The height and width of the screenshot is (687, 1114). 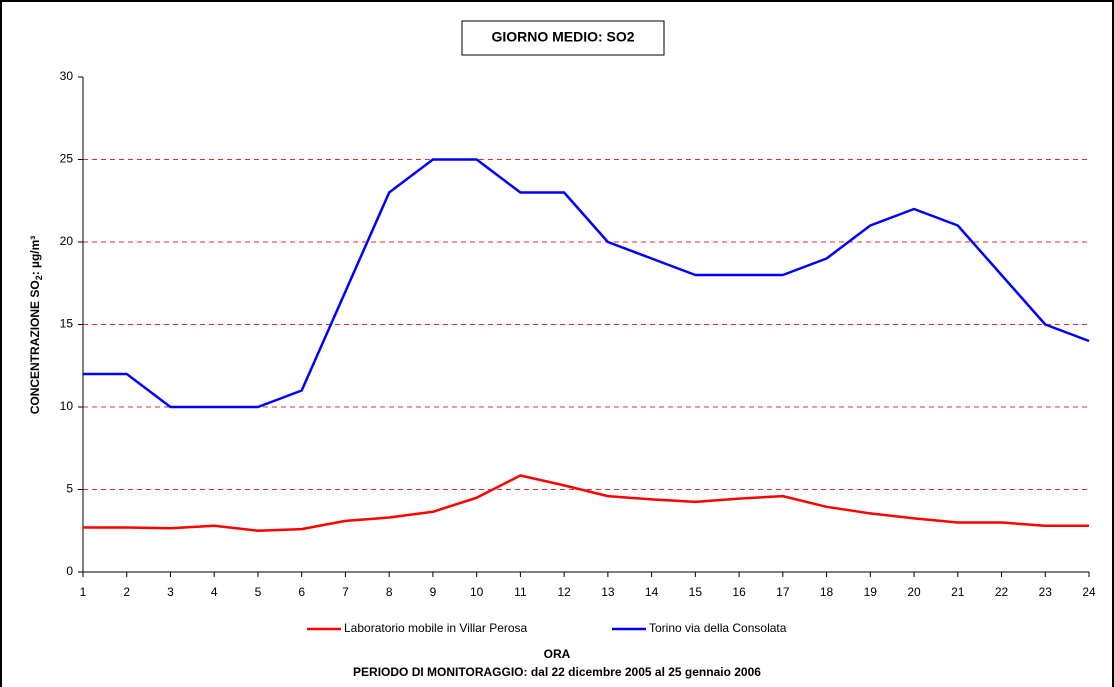 What do you see at coordinates (126, 592) in the screenshot?
I see `x-tick-label: 2` at bounding box center [126, 592].